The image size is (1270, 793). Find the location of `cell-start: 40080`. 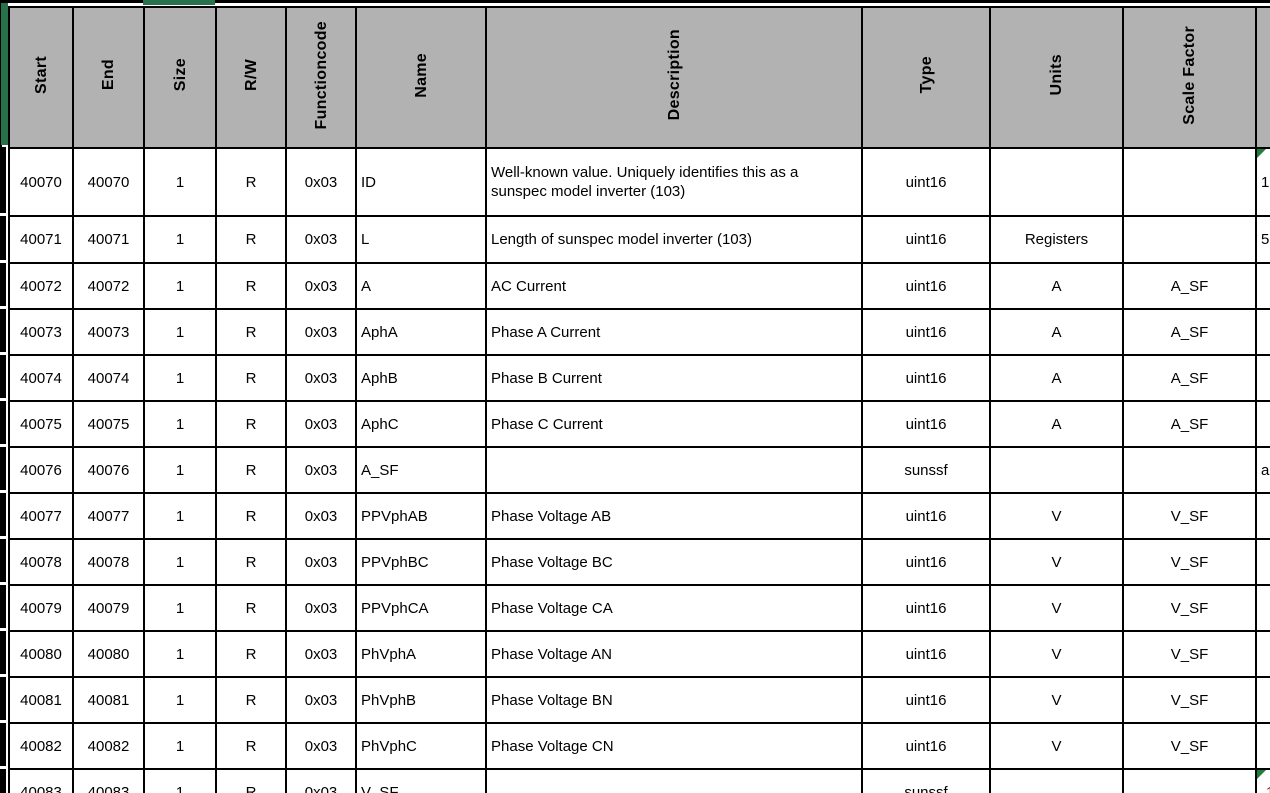

cell-start: 40080 is located at coordinates (41, 654).